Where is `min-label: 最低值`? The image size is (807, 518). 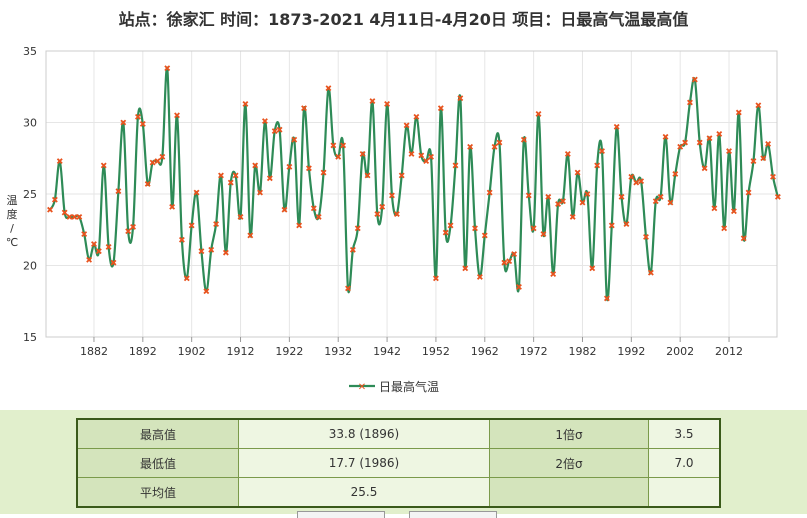
min-label: 最低值 is located at coordinates (157, 463).